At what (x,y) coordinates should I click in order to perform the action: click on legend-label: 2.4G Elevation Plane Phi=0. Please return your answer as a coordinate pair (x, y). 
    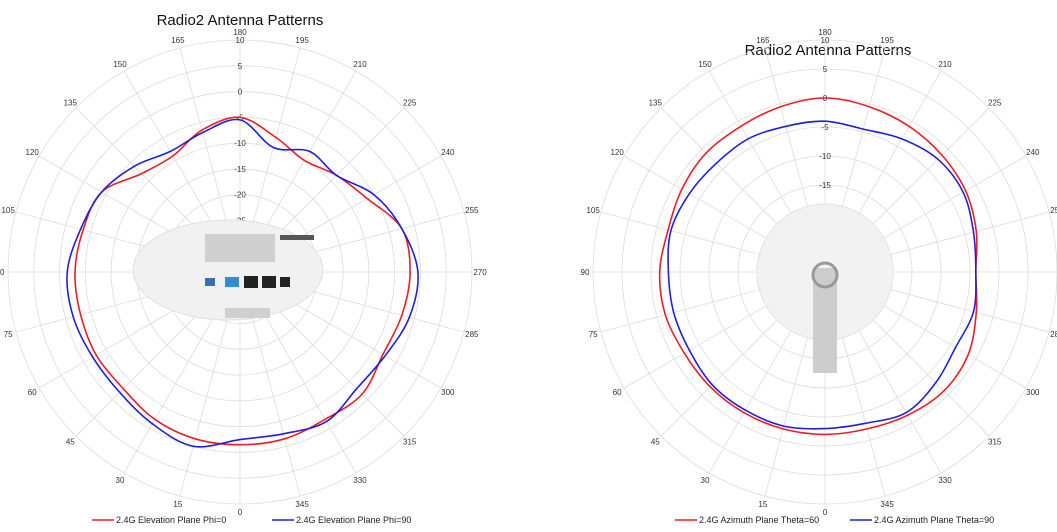
    Looking at the image, I should click on (171, 520).